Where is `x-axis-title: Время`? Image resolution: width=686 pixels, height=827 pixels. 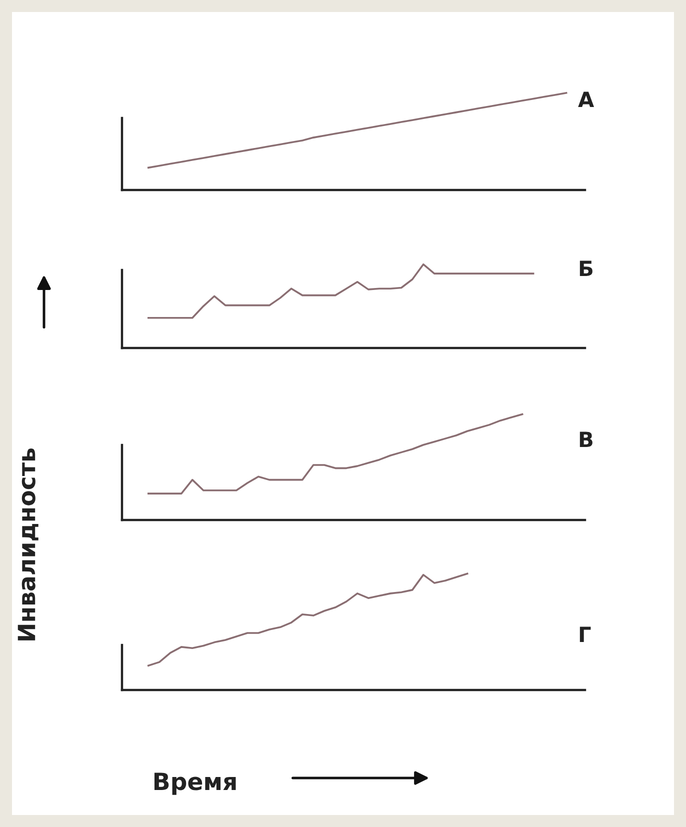
x-axis-title: Время is located at coordinates (195, 783).